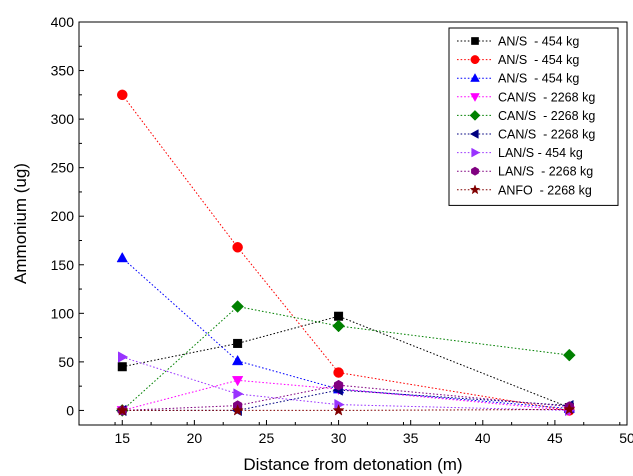 The width and height of the screenshot is (633, 476). I want to click on y-axis: 0 50 100 150 200 250 300 350 400, so click(67, 216).